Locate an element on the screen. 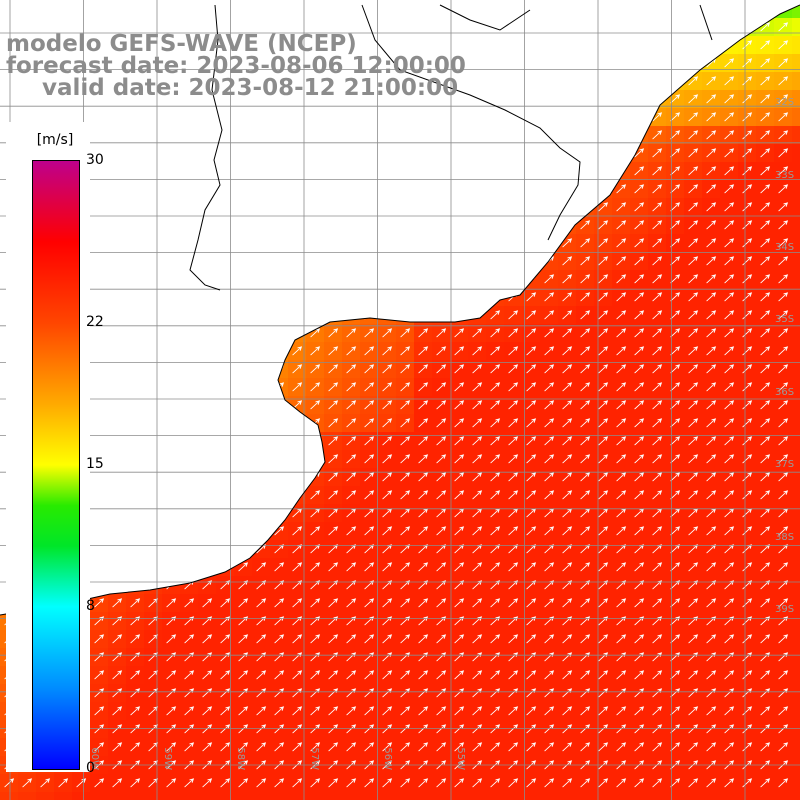 The height and width of the screenshot is (800, 800). border-line is located at coordinates (485, 17).